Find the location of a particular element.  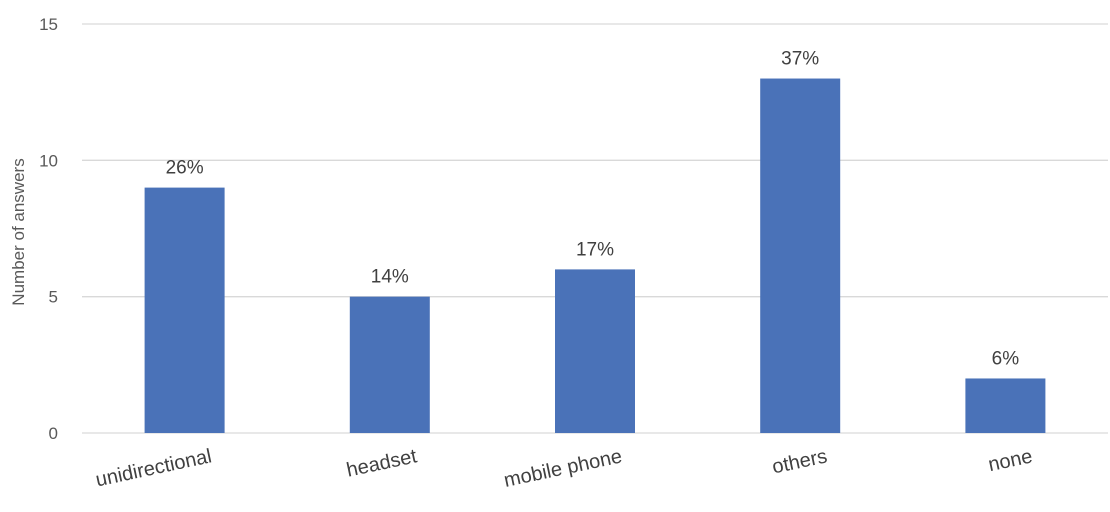

y-axis-ticks: 0 5 10 15 is located at coordinates (48, 229).